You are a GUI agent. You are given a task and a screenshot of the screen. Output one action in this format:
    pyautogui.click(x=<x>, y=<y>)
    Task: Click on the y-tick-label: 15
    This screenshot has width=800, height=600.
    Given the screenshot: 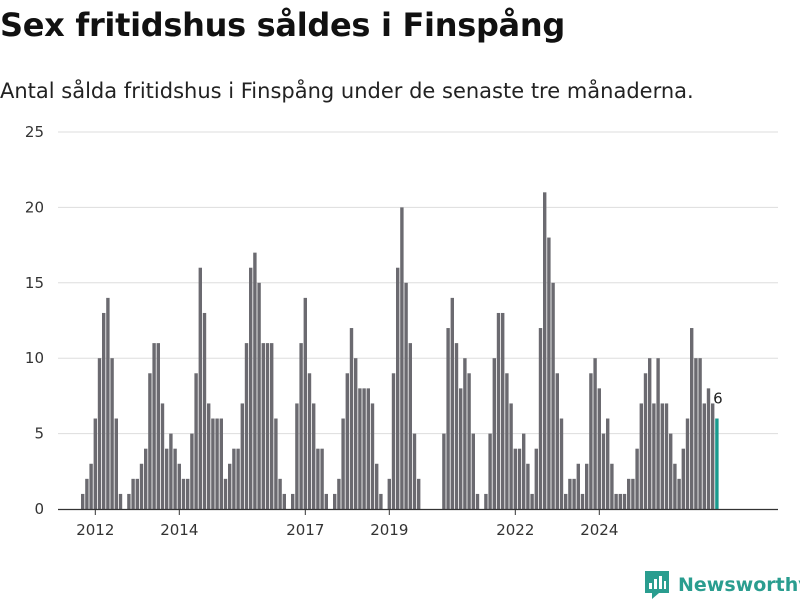 What is the action you would take?
    pyautogui.click(x=34, y=283)
    